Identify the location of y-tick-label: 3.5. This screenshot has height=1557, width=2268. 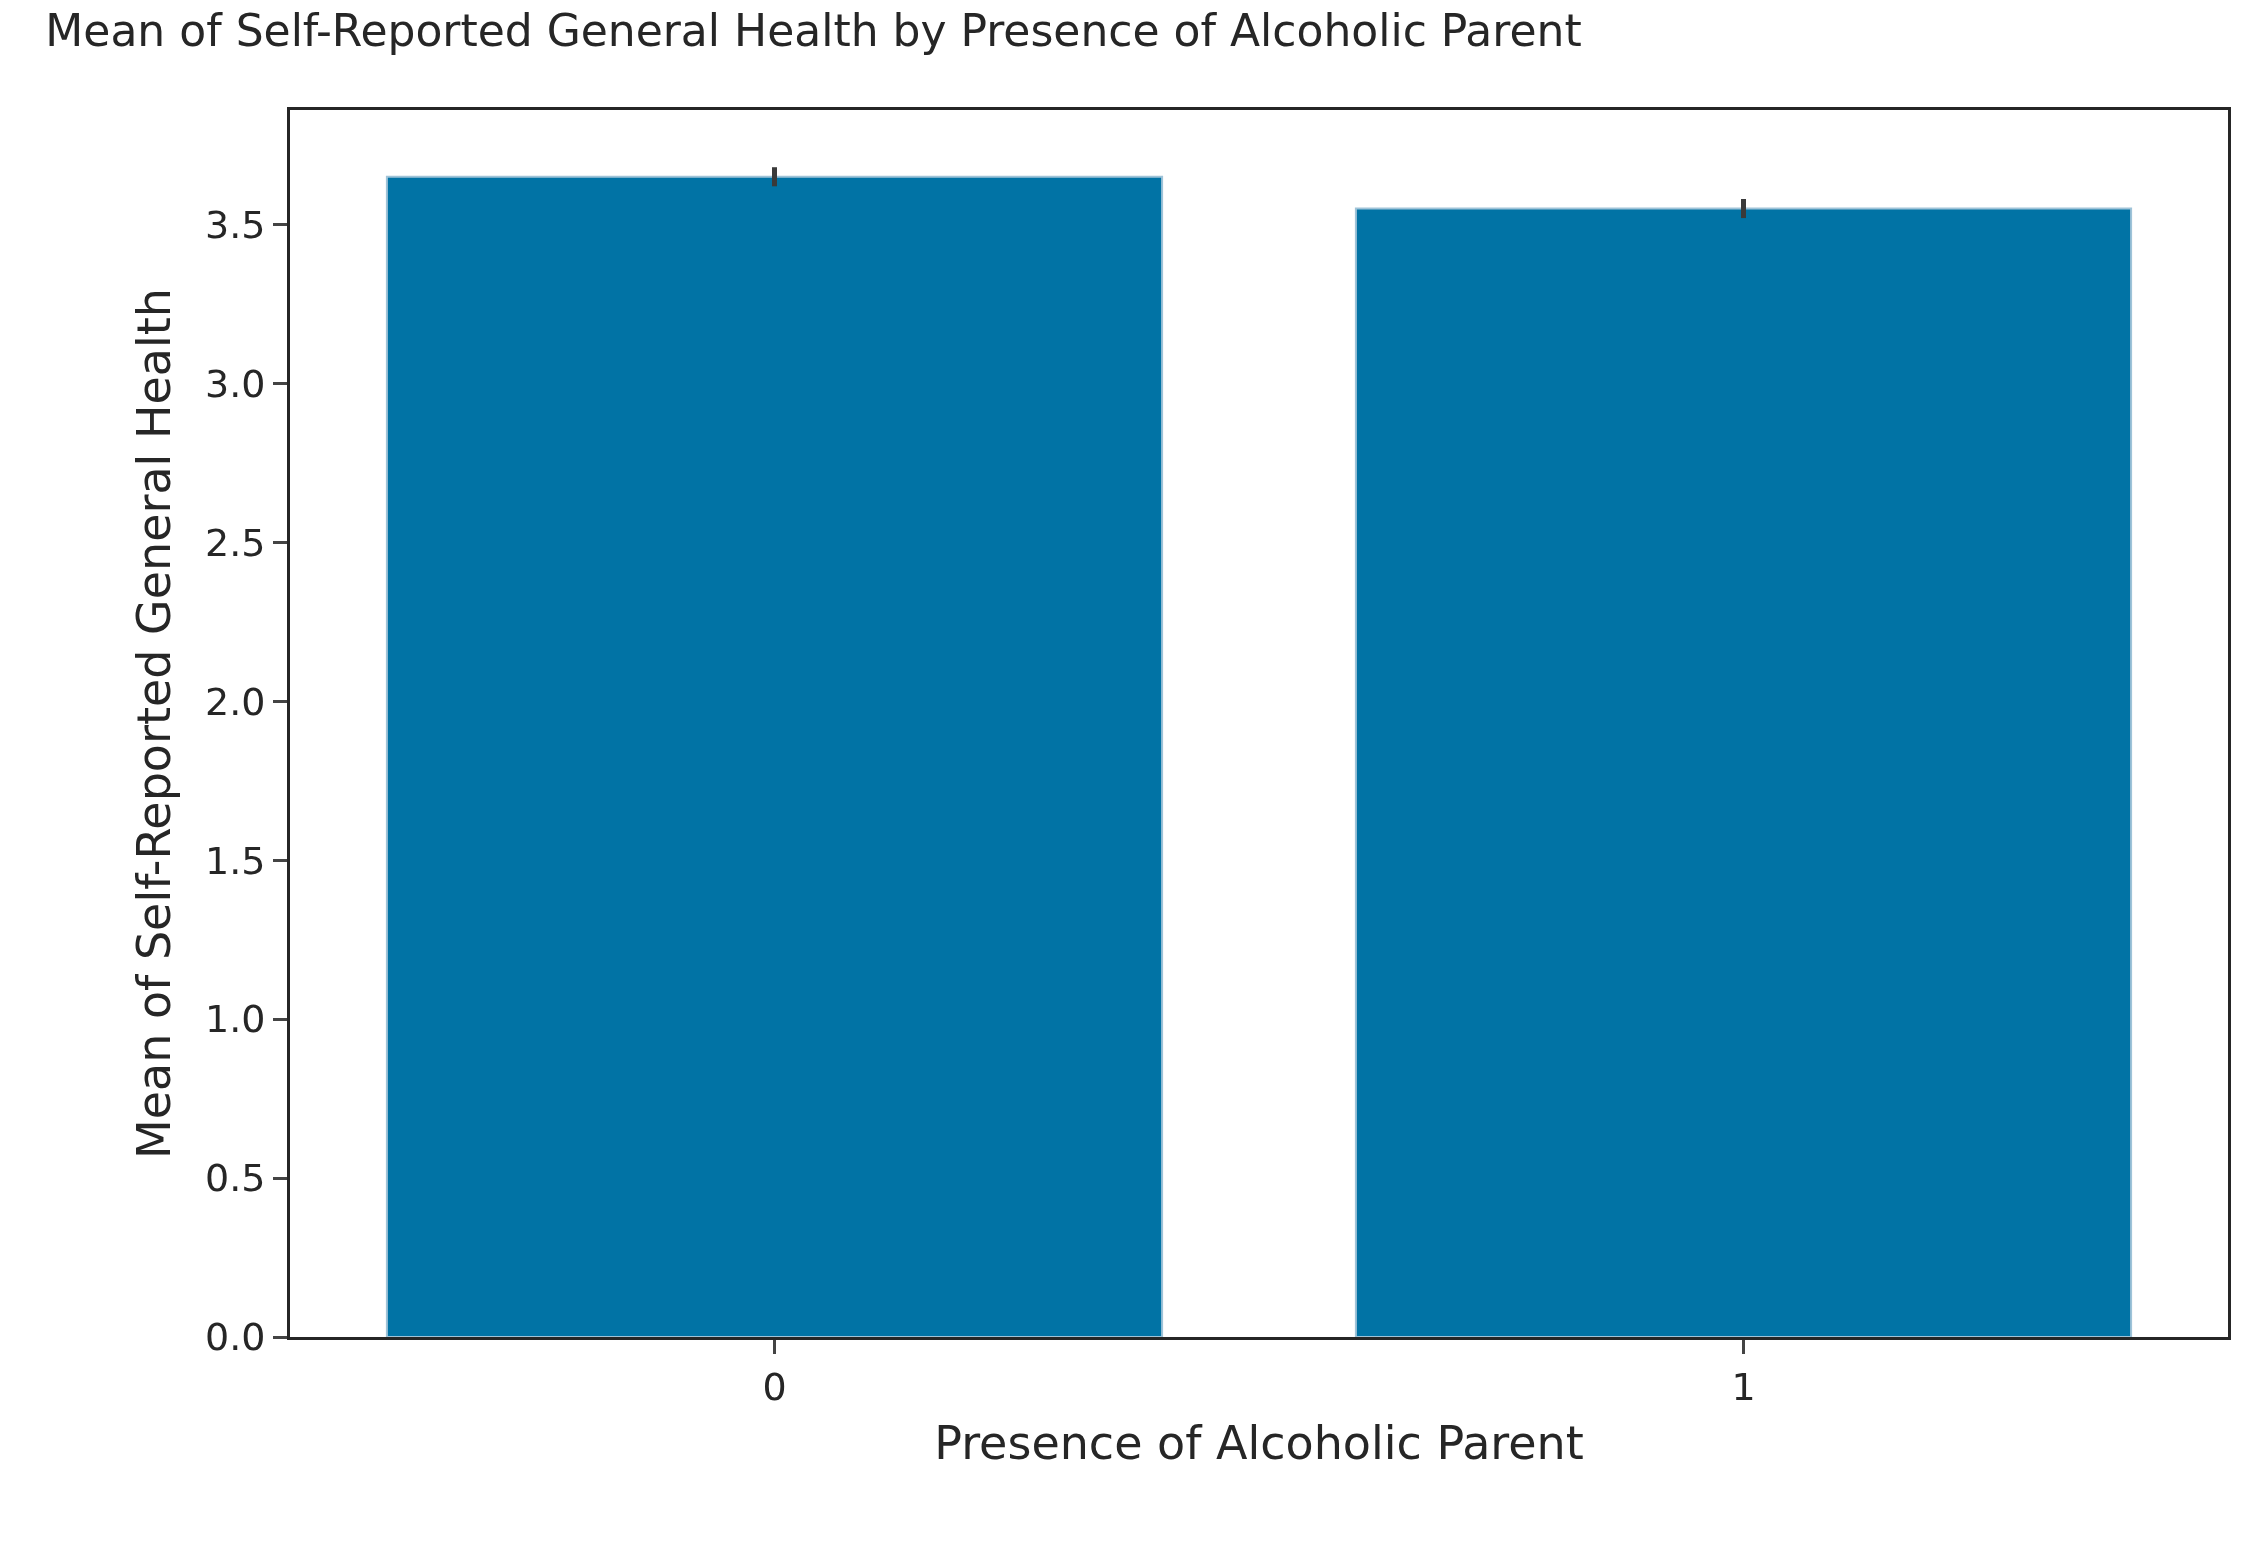
(235, 224).